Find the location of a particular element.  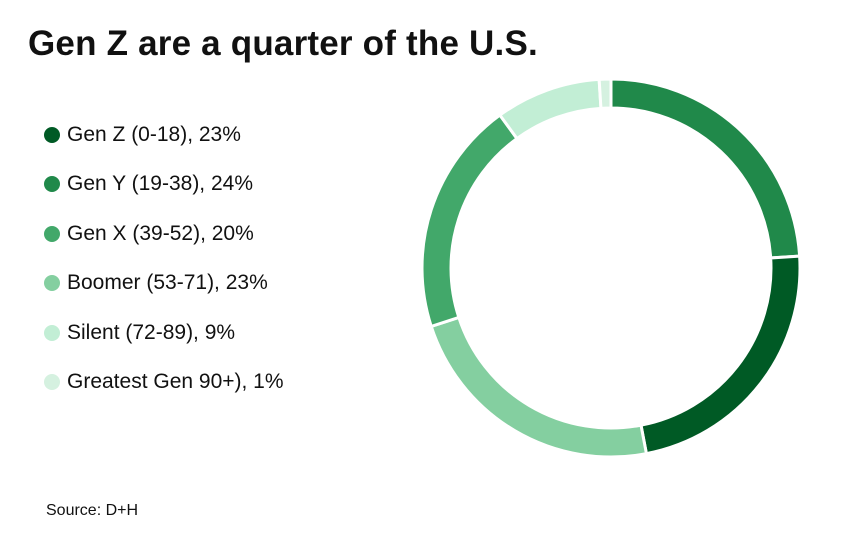

legend-item: Gen Y (19-38), 24% is located at coordinates (164, 185).